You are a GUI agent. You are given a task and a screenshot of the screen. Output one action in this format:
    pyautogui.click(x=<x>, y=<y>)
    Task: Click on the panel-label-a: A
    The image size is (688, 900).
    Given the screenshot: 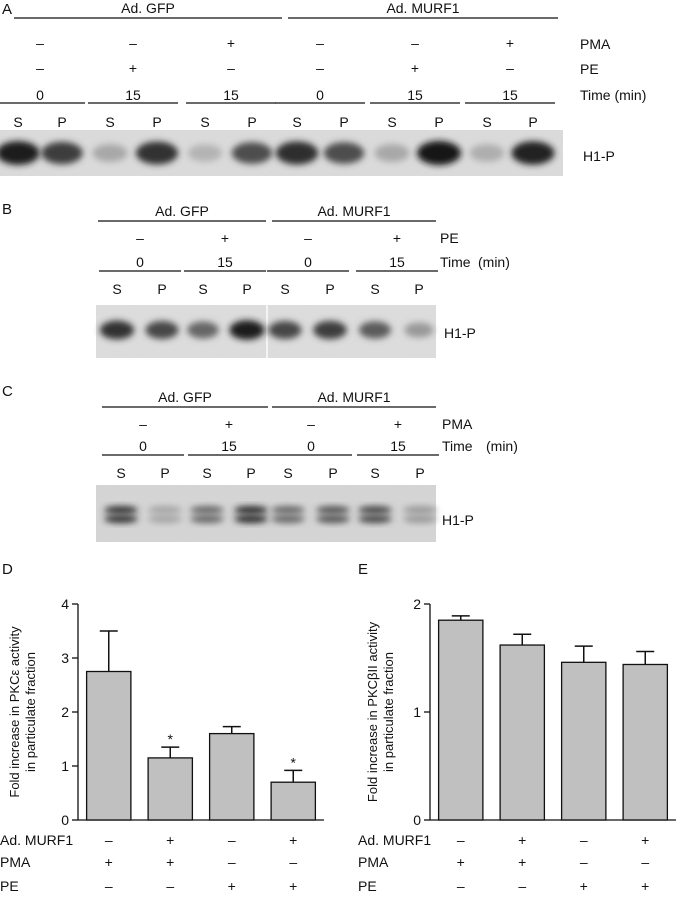 What is the action you would take?
    pyautogui.click(x=7, y=9)
    